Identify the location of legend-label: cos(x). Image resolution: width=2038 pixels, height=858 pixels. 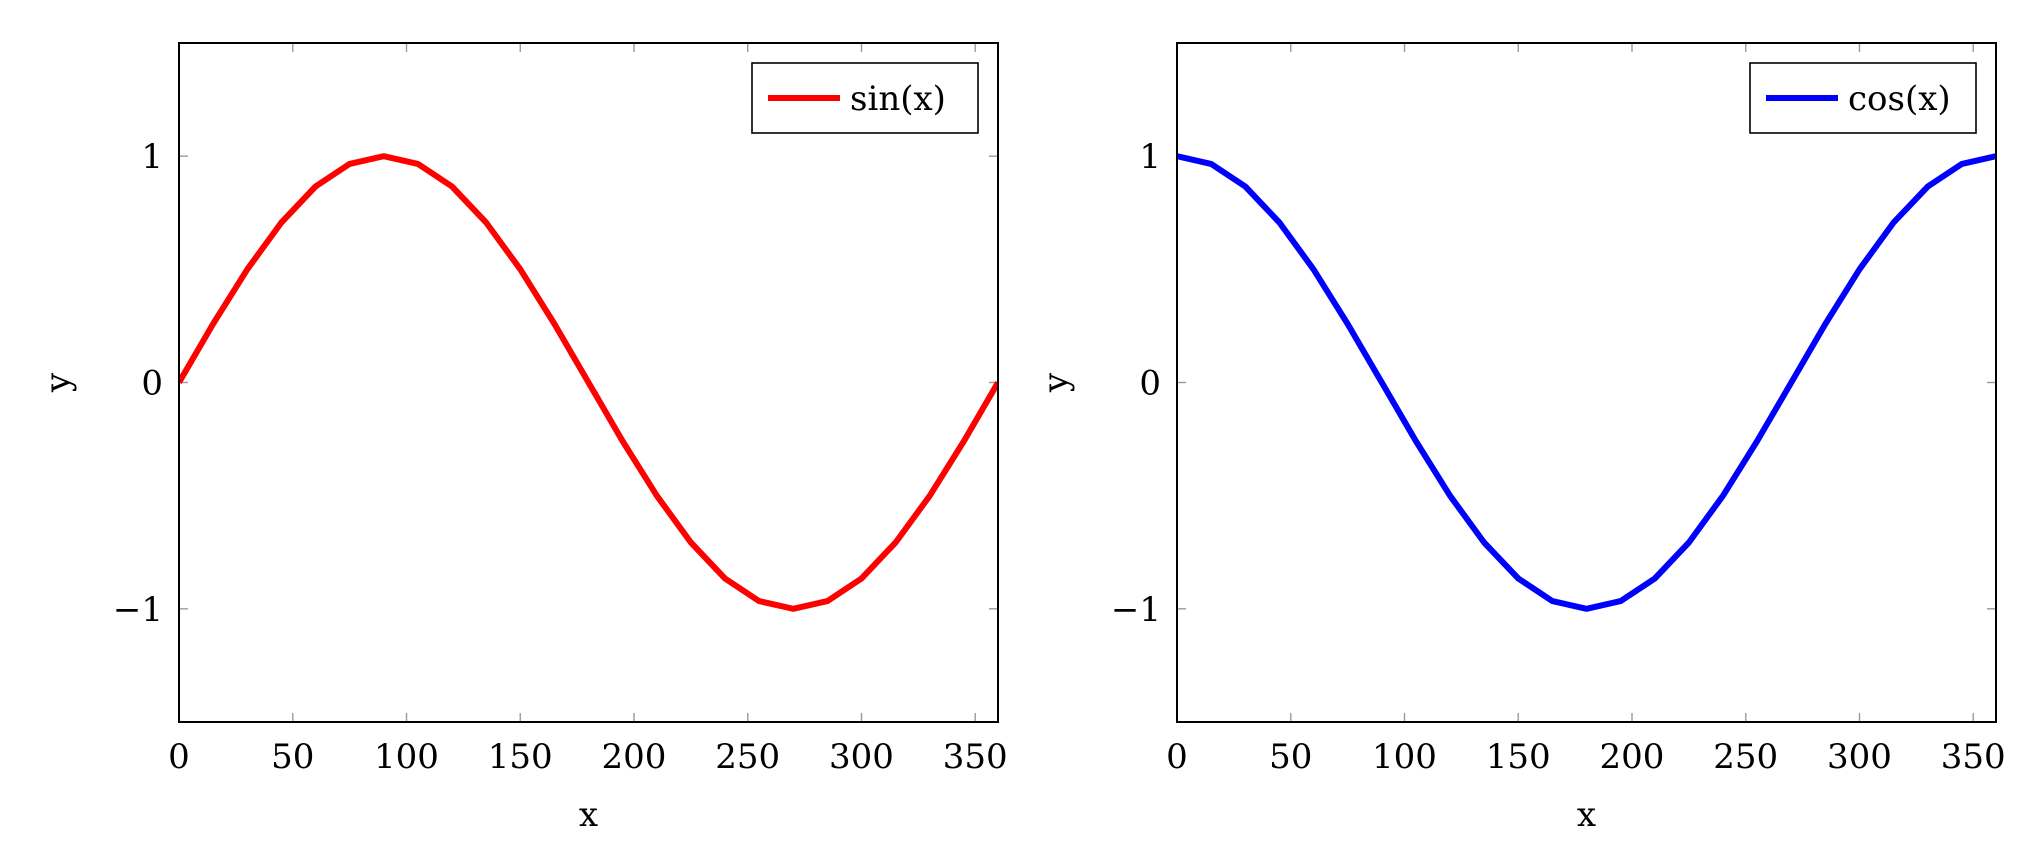
(1899, 99).